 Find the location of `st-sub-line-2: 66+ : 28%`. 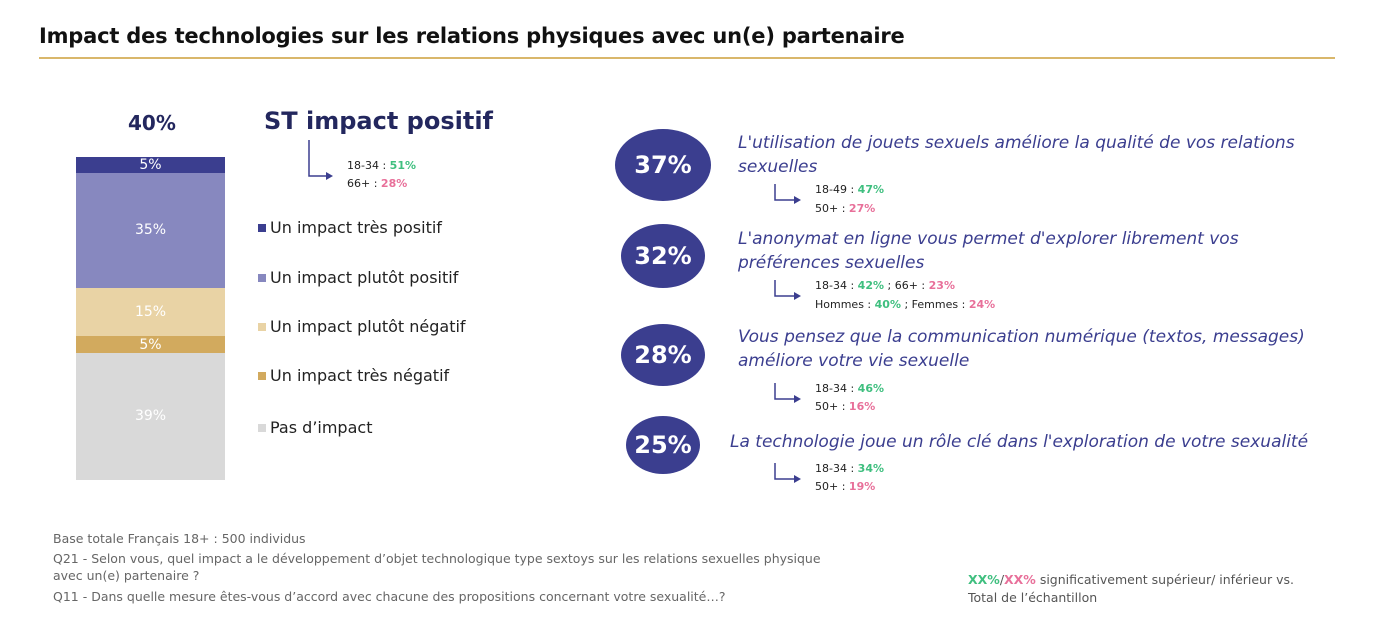

st-sub-line-2: 66+ : 28% is located at coordinates (377, 183).